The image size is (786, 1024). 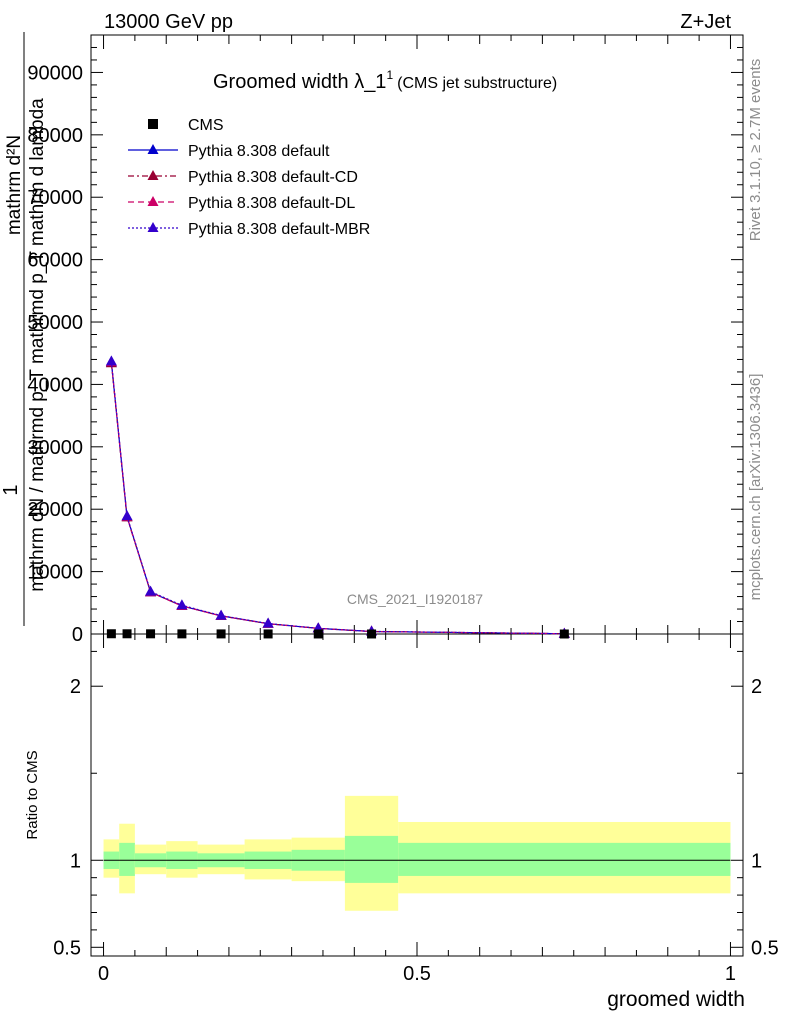 I want to click on legend-label: CMS, so click(x=206, y=125).